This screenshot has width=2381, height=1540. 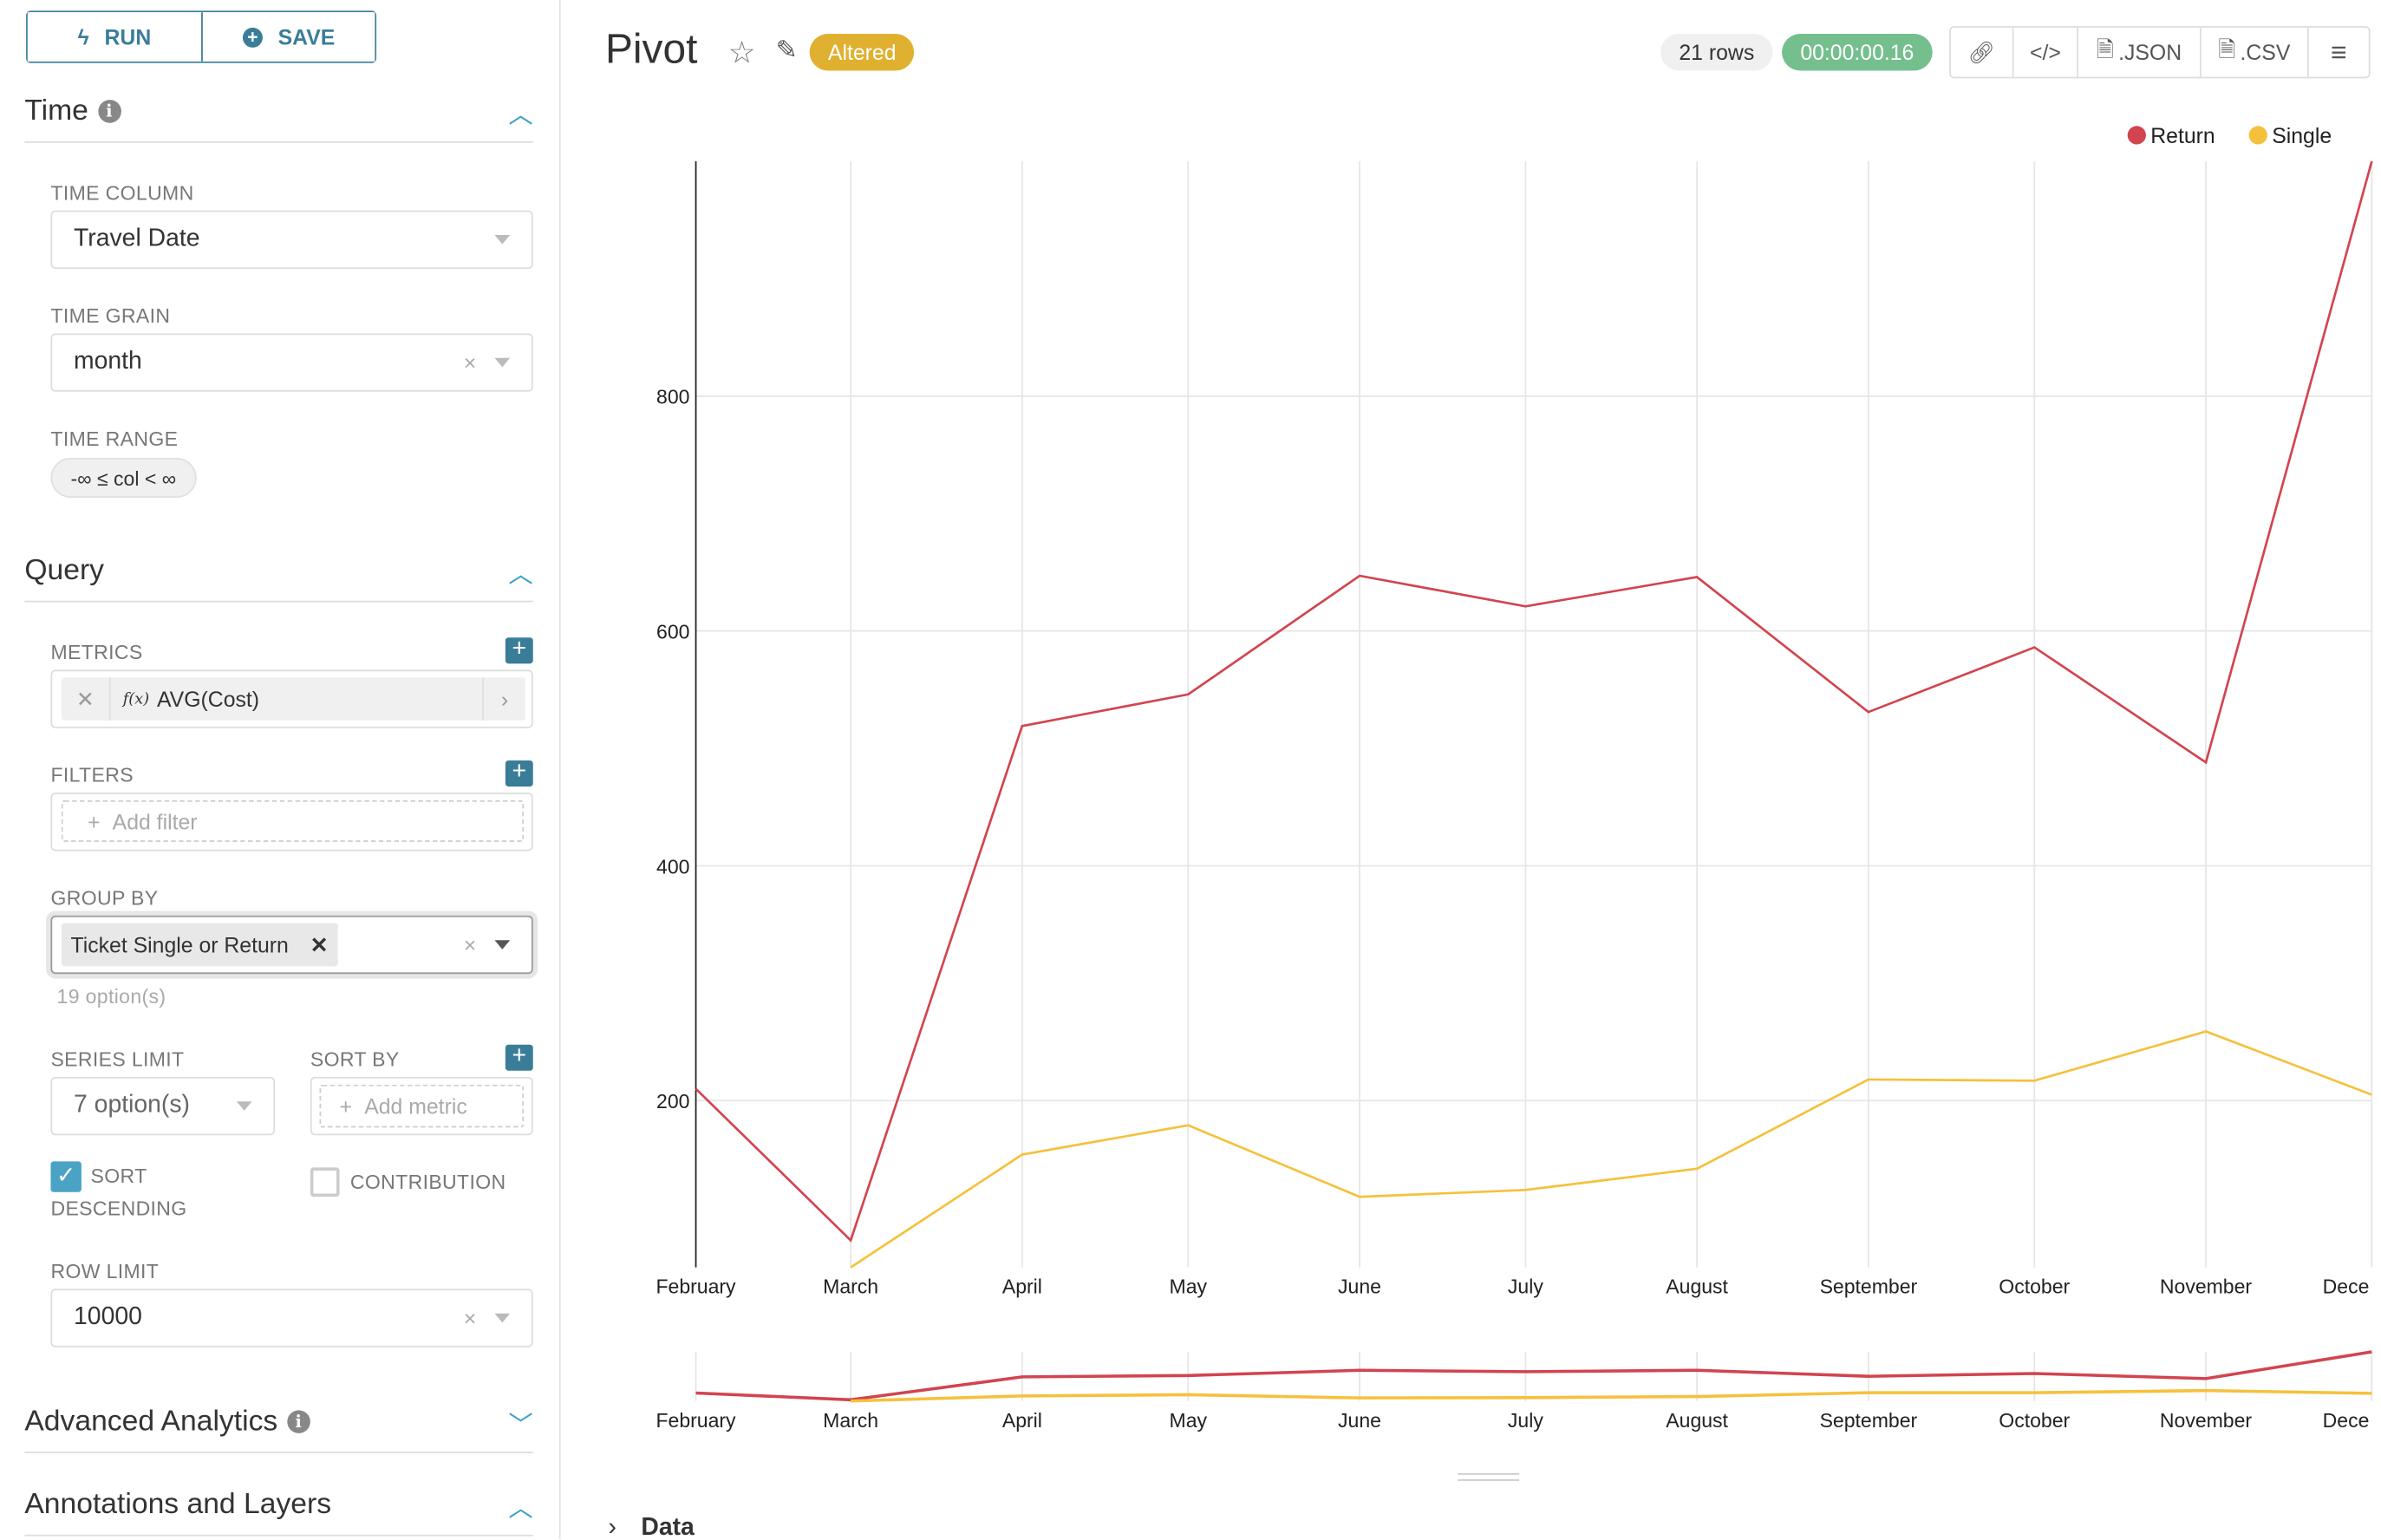 What do you see at coordinates (292, 240) in the screenshot?
I see `time-column-select: Travel Date` at bounding box center [292, 240].